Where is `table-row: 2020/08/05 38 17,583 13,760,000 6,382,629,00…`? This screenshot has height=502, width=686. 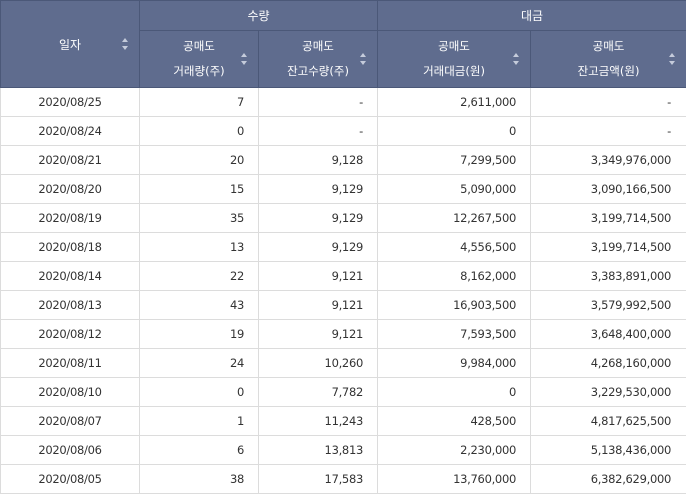 table-row: 2020/08/05 38 17,583 13,760,000 6,382,629,00… is located at coordinates (343, 479).